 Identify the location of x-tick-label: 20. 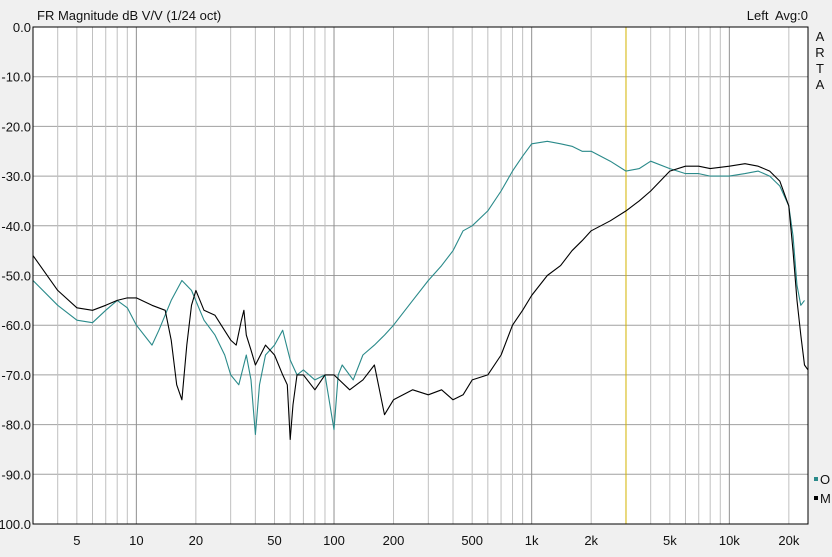
(196, 540).